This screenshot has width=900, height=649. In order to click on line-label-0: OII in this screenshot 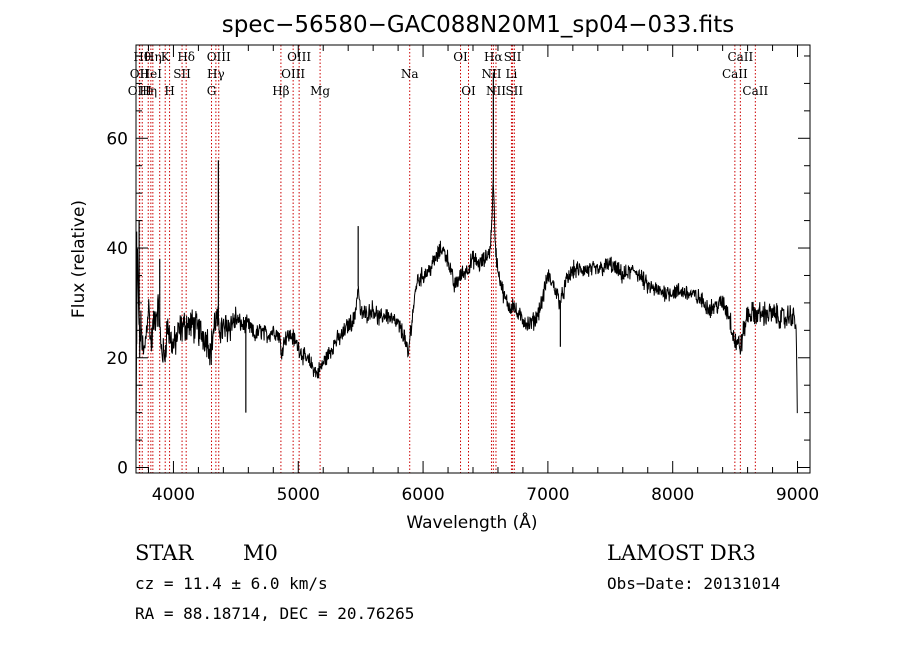, I will do `click(140, 74)`.